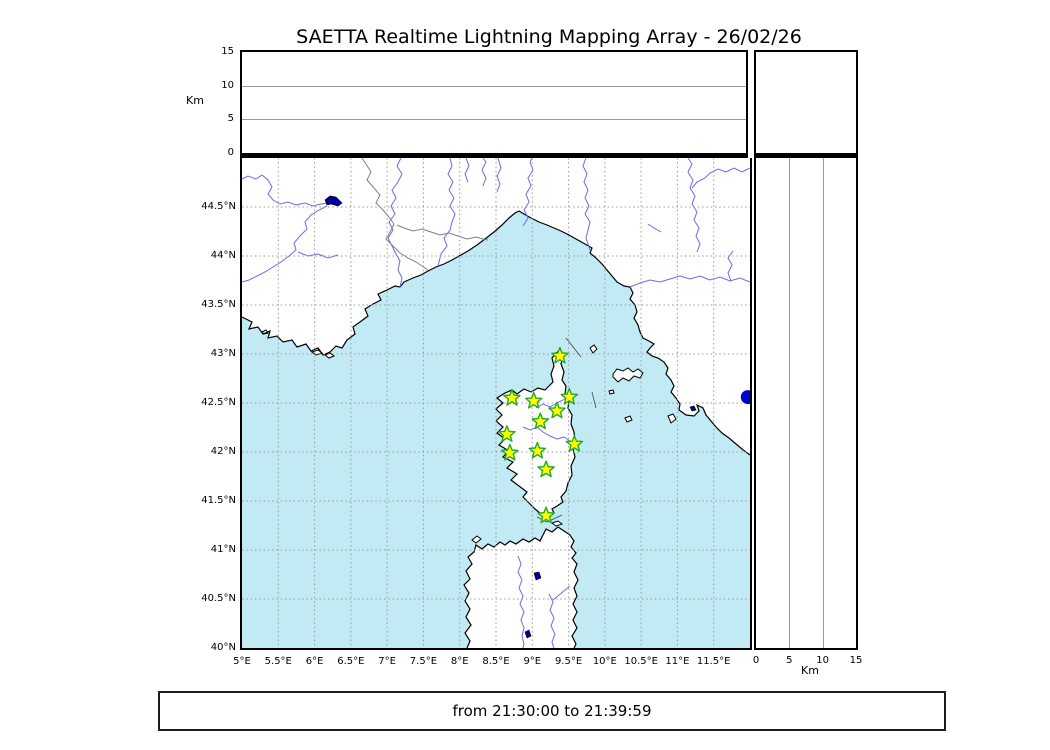 This screenshot has height=750, width=1050. What do you see at coordinates (314, 661) in the screenshot?
I see `longitude-tick-label: 6°E` at bounding box center [314, 661].